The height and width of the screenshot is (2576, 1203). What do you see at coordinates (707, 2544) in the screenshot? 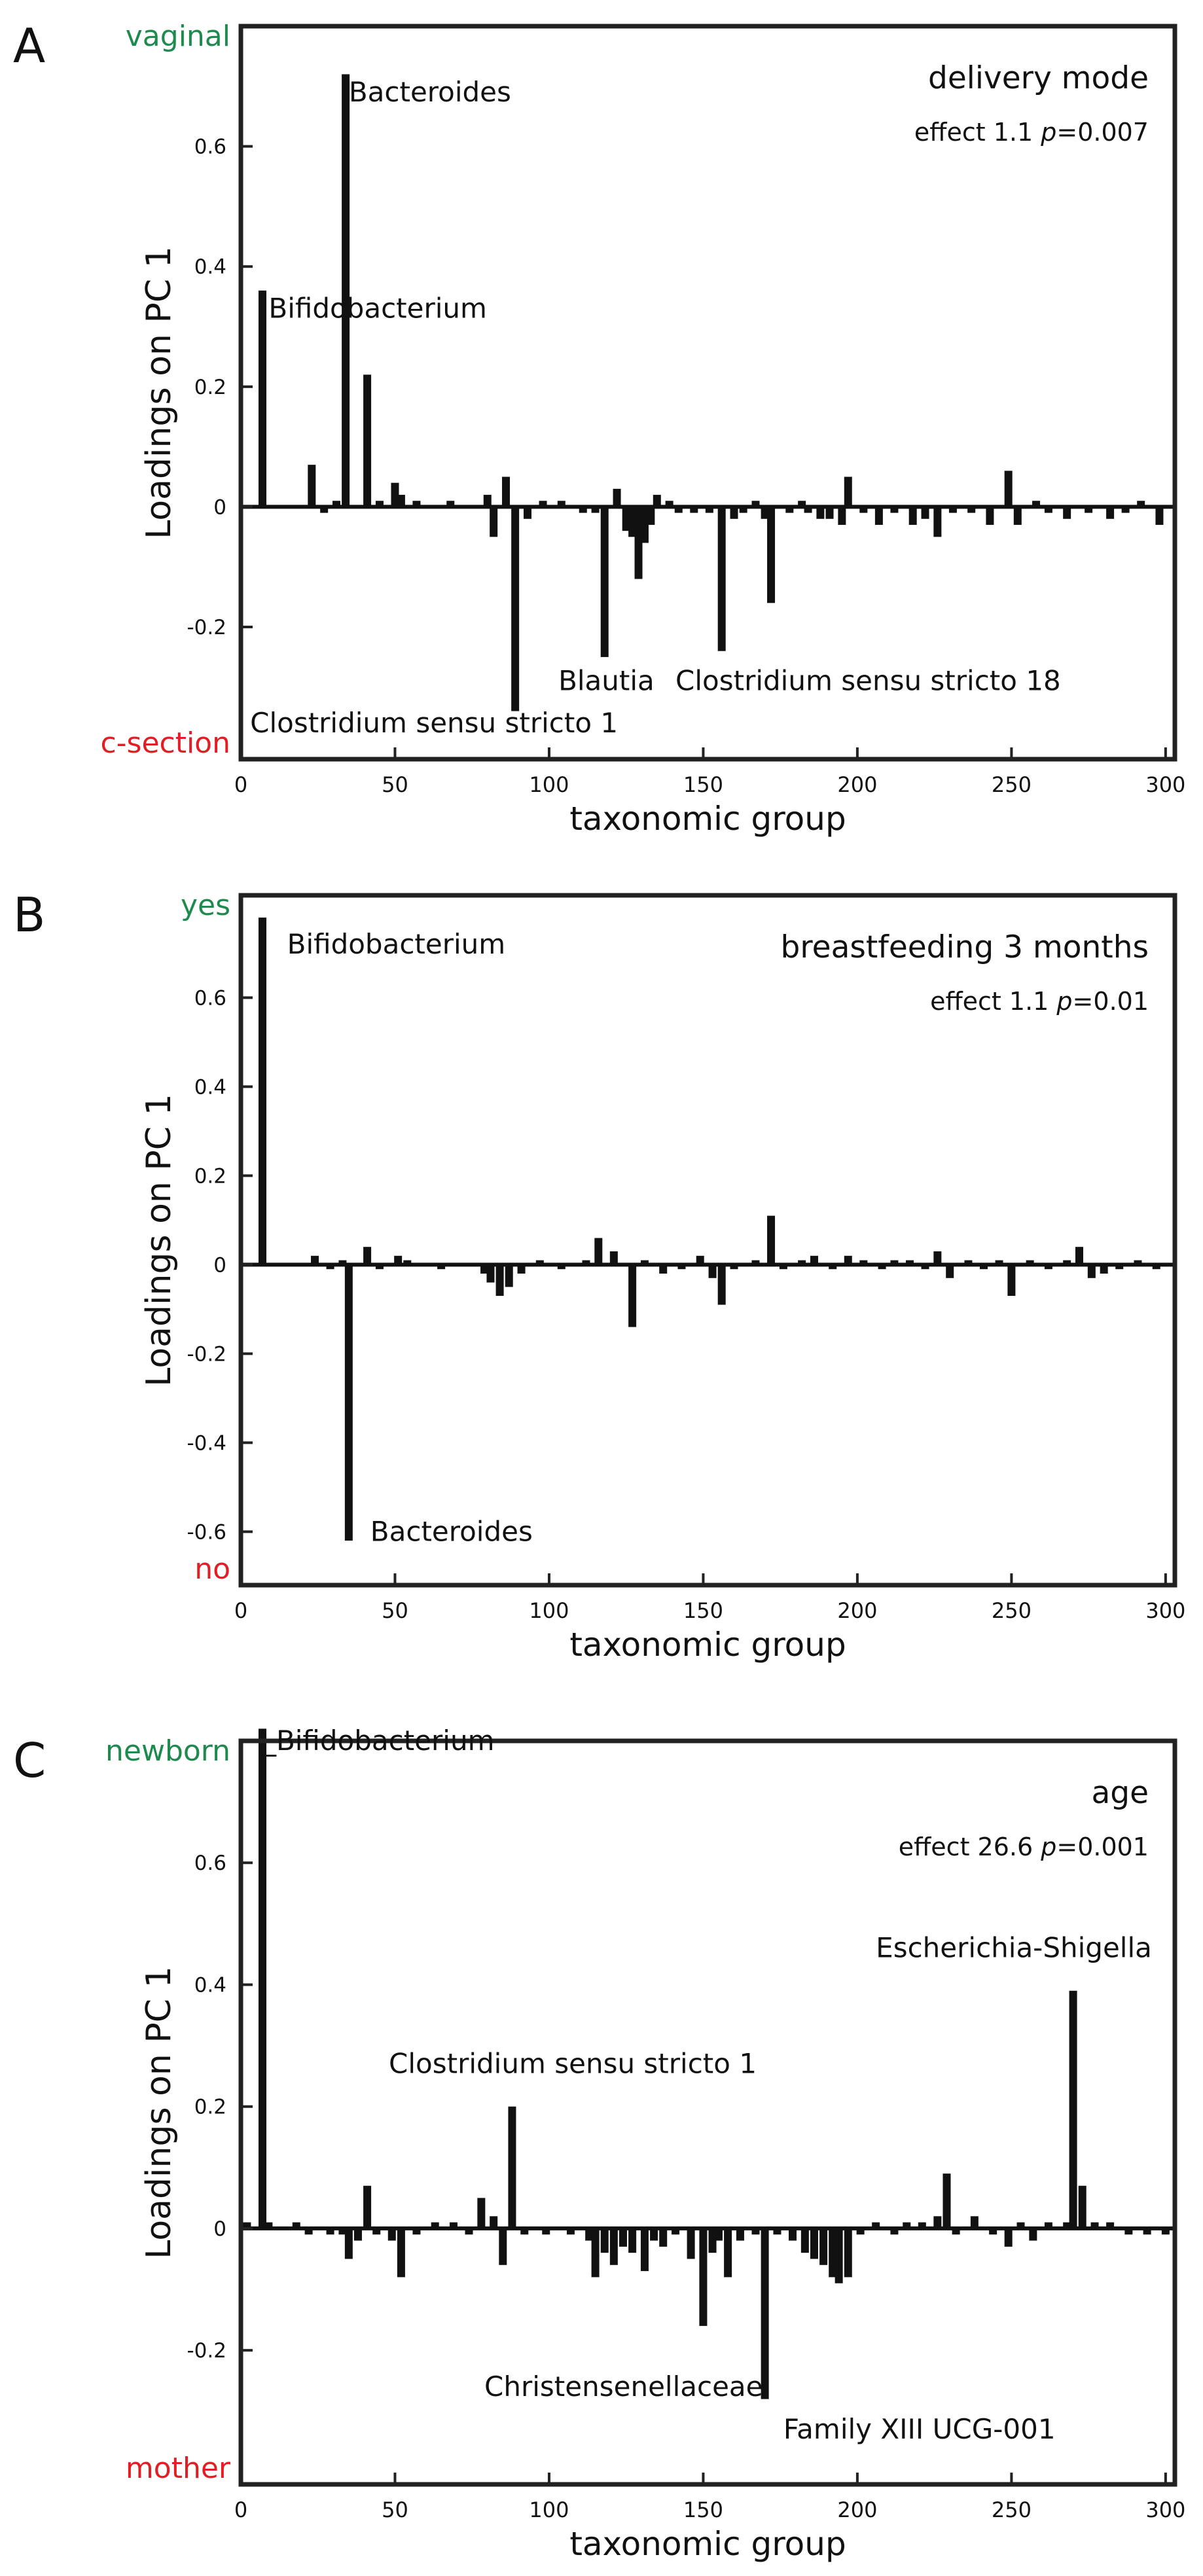
I see `x-axis-title: taxonomic group` at bounding box center [707, 2544].